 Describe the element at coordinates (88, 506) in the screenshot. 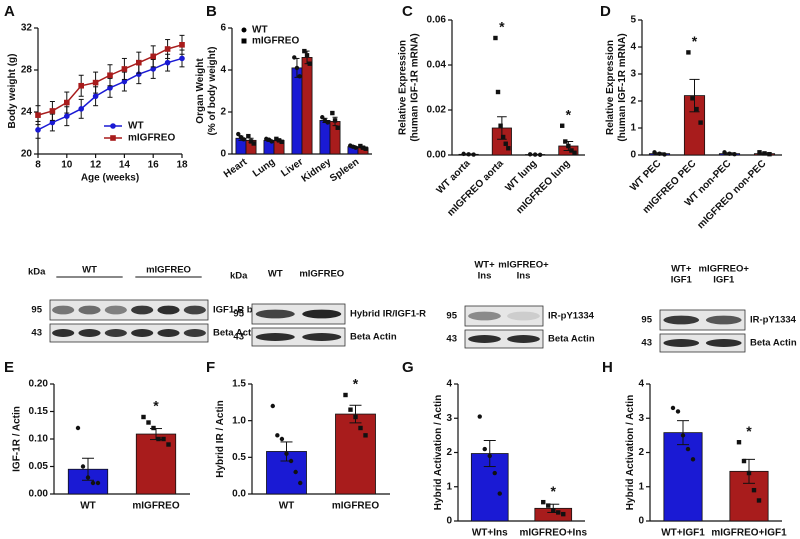

I see `x-tick-label: WT` at that location.